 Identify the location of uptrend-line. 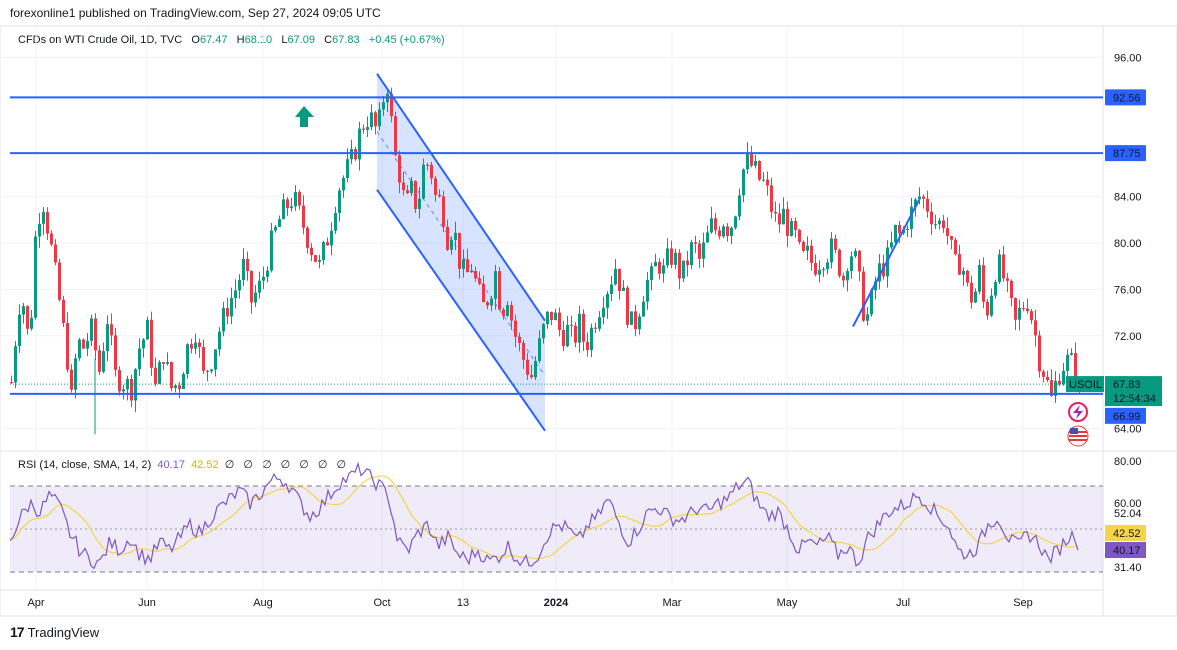
(886, 263).